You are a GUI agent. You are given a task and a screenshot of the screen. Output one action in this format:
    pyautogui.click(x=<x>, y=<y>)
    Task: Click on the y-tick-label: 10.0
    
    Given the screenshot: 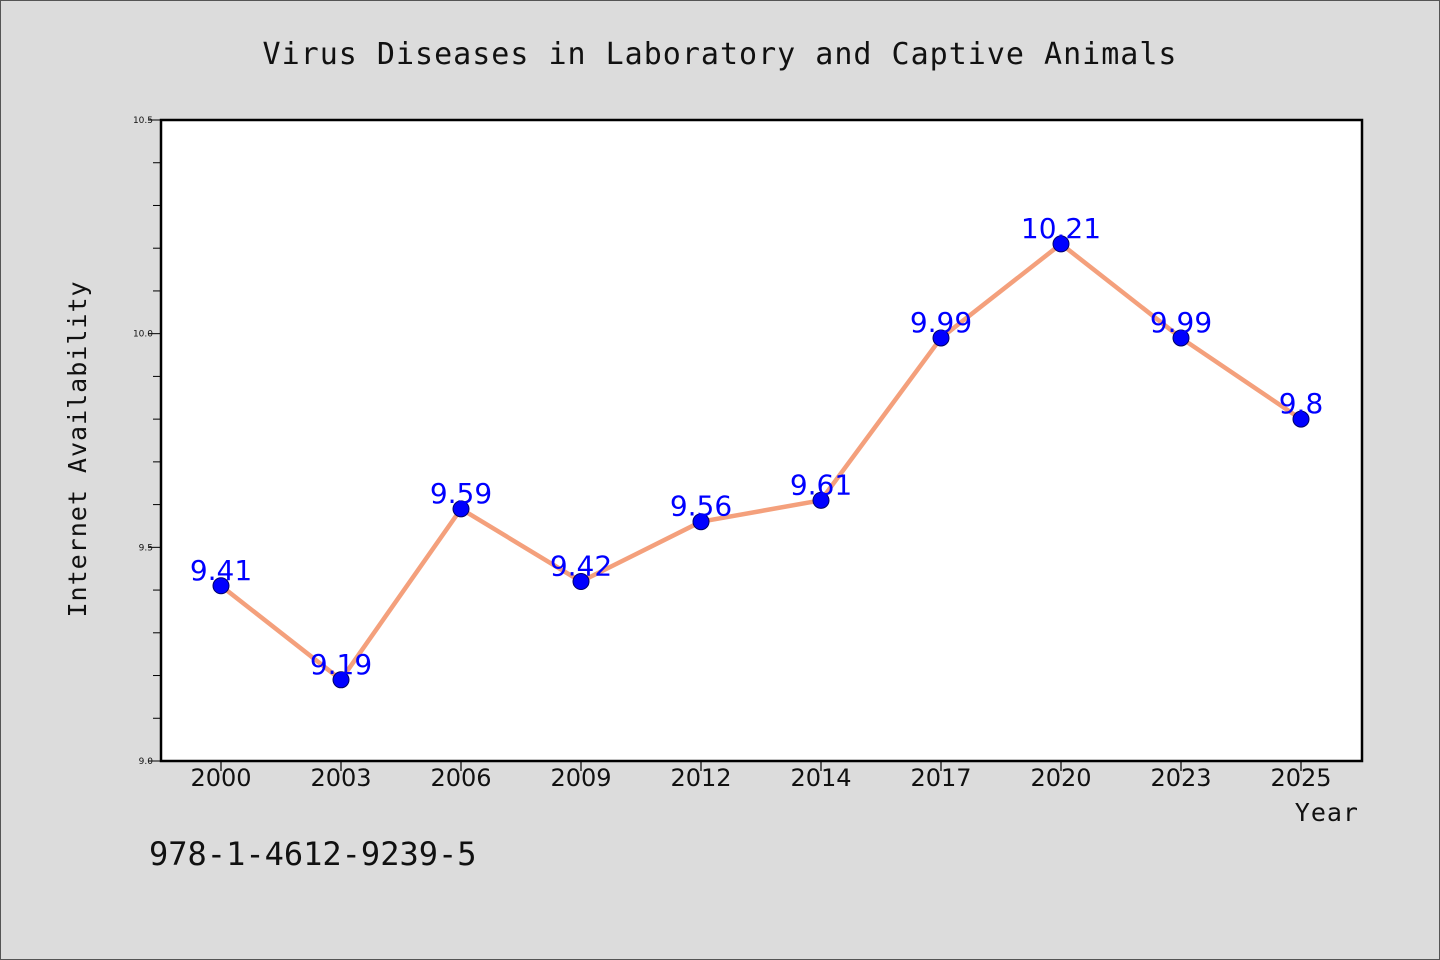 What is the action you would take?
    pyautogui.click(x=143, y=335)
    